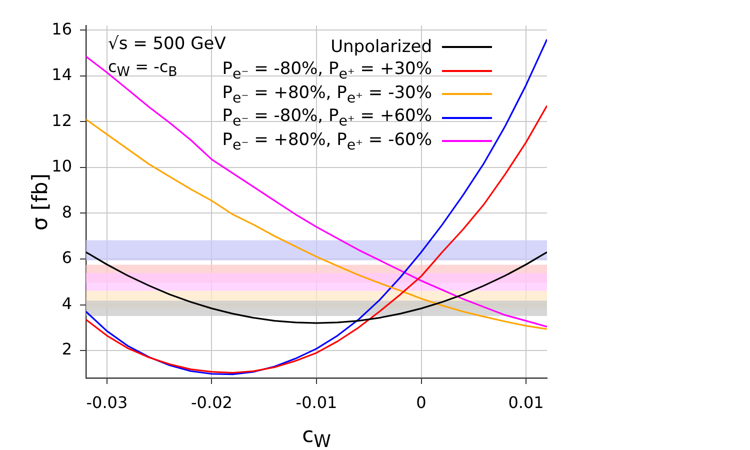  What do you see at coordinates (327, 118) in the screenshot?
I see `legend-label: P$_{e⁻}$ = -80%, P$_{e⁺}$ = +60%` at bounding box center [327, 118].